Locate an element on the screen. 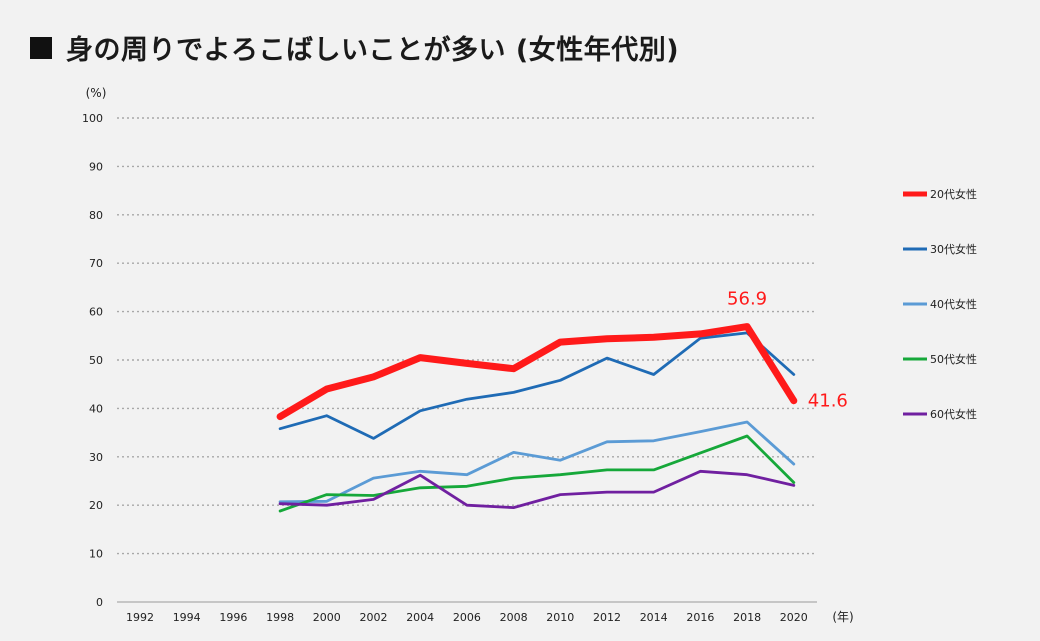 The image size is (1040, 641). y-tick-label: 60 is located at coordinates (96, 312).